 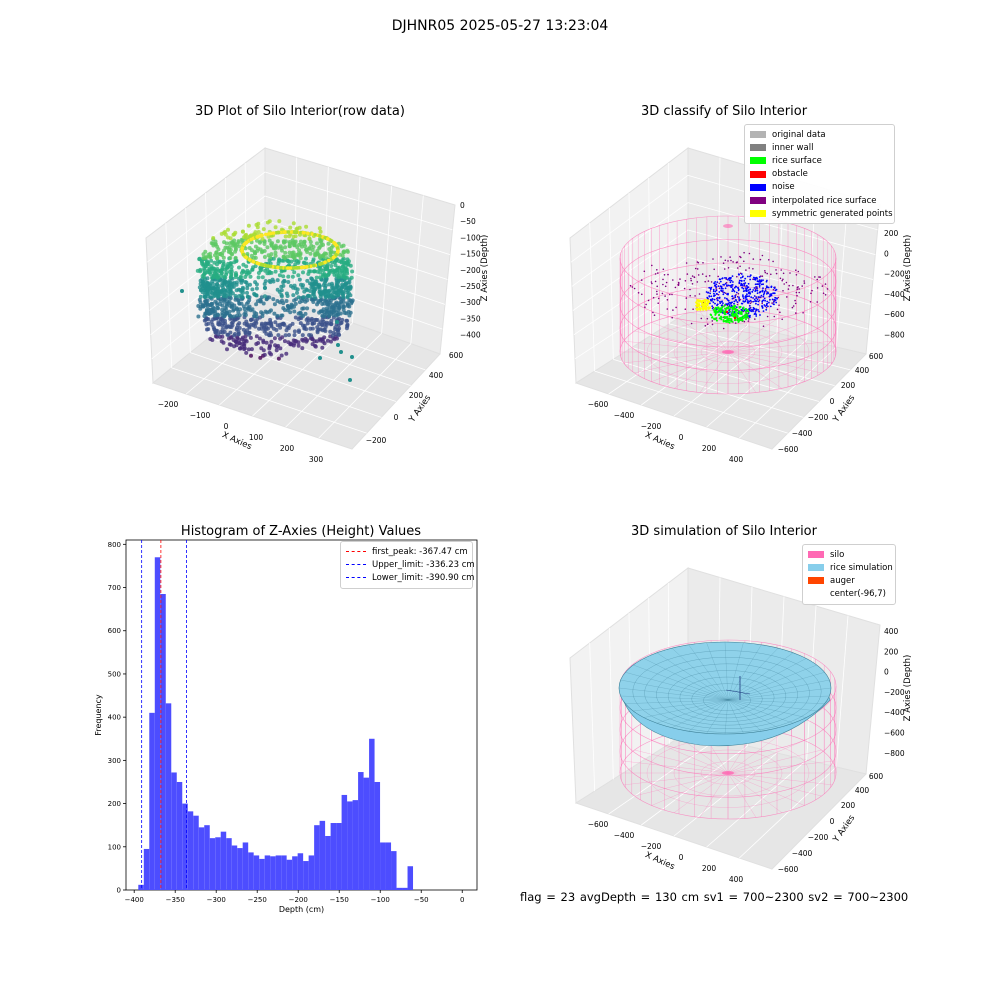 I want to click on silo-wireframe, so click(x=728, y=305).